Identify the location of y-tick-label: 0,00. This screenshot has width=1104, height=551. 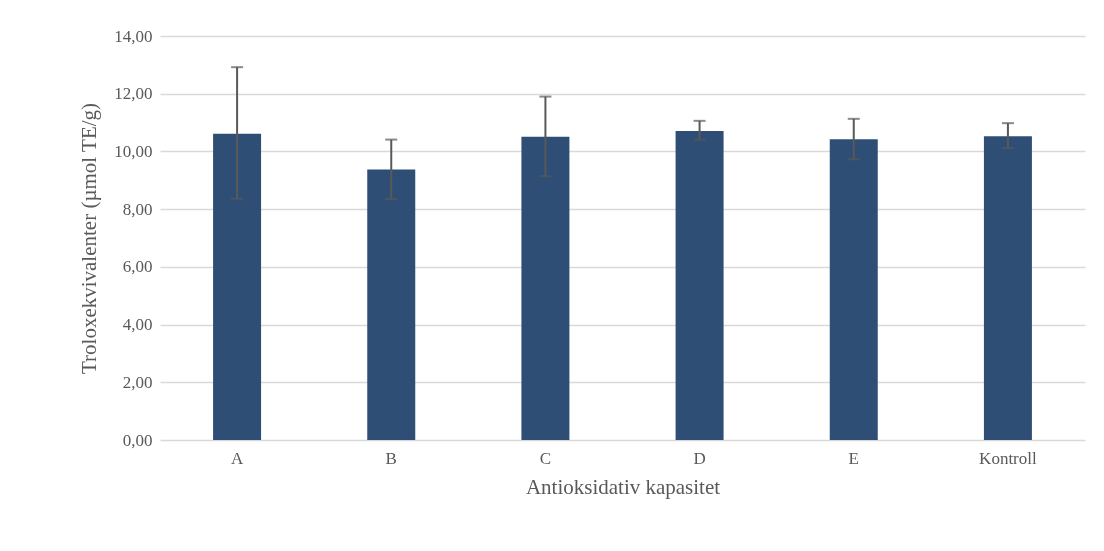
(137, 440).